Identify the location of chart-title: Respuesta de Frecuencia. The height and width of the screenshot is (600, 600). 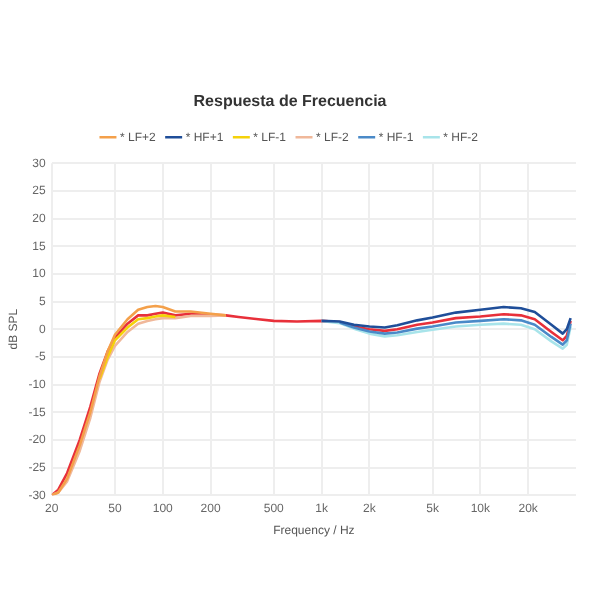
(290, 101).